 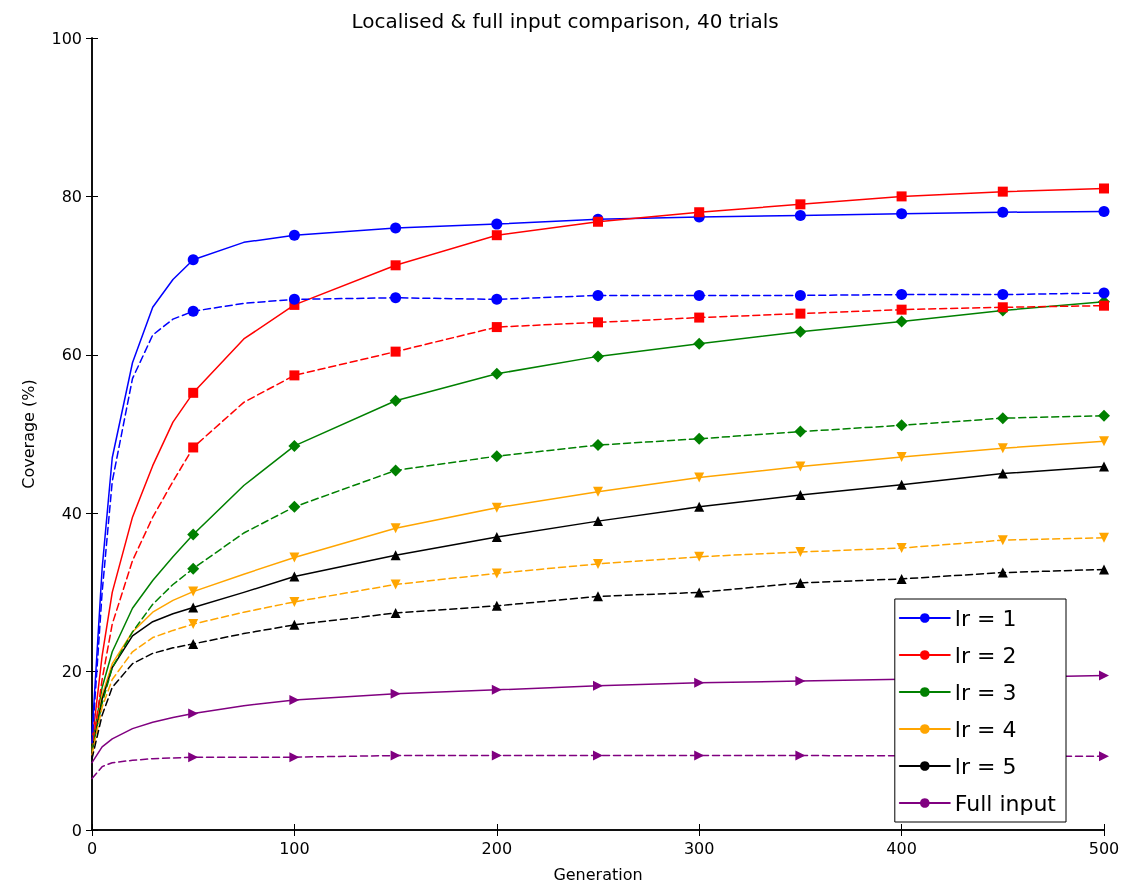 What do you see at coordinates (699, 848) in the screenshot?
I see `x-tick-label: 300` at bounding box center [699, 848].